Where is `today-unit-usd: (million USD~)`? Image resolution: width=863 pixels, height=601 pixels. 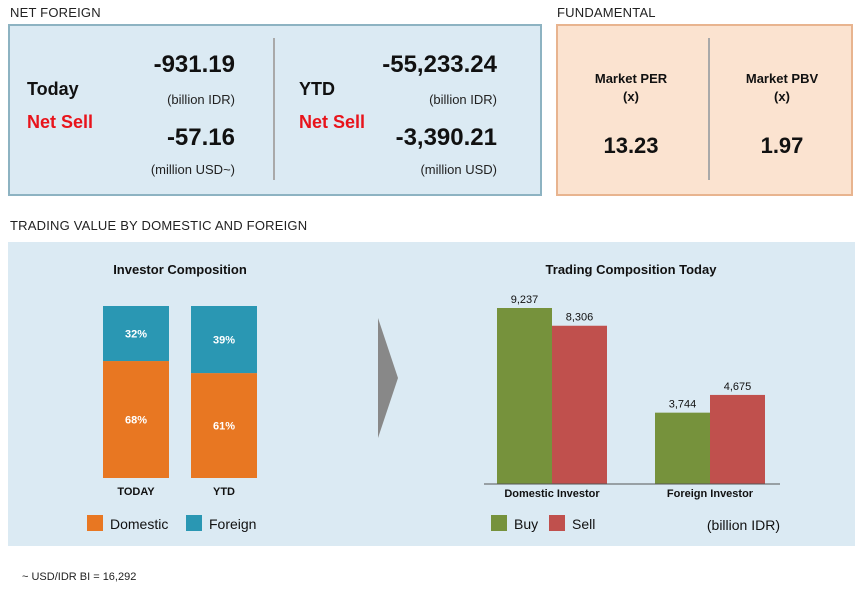 today-unit-usd: (million USD~) is located at coordinates (192, 169).